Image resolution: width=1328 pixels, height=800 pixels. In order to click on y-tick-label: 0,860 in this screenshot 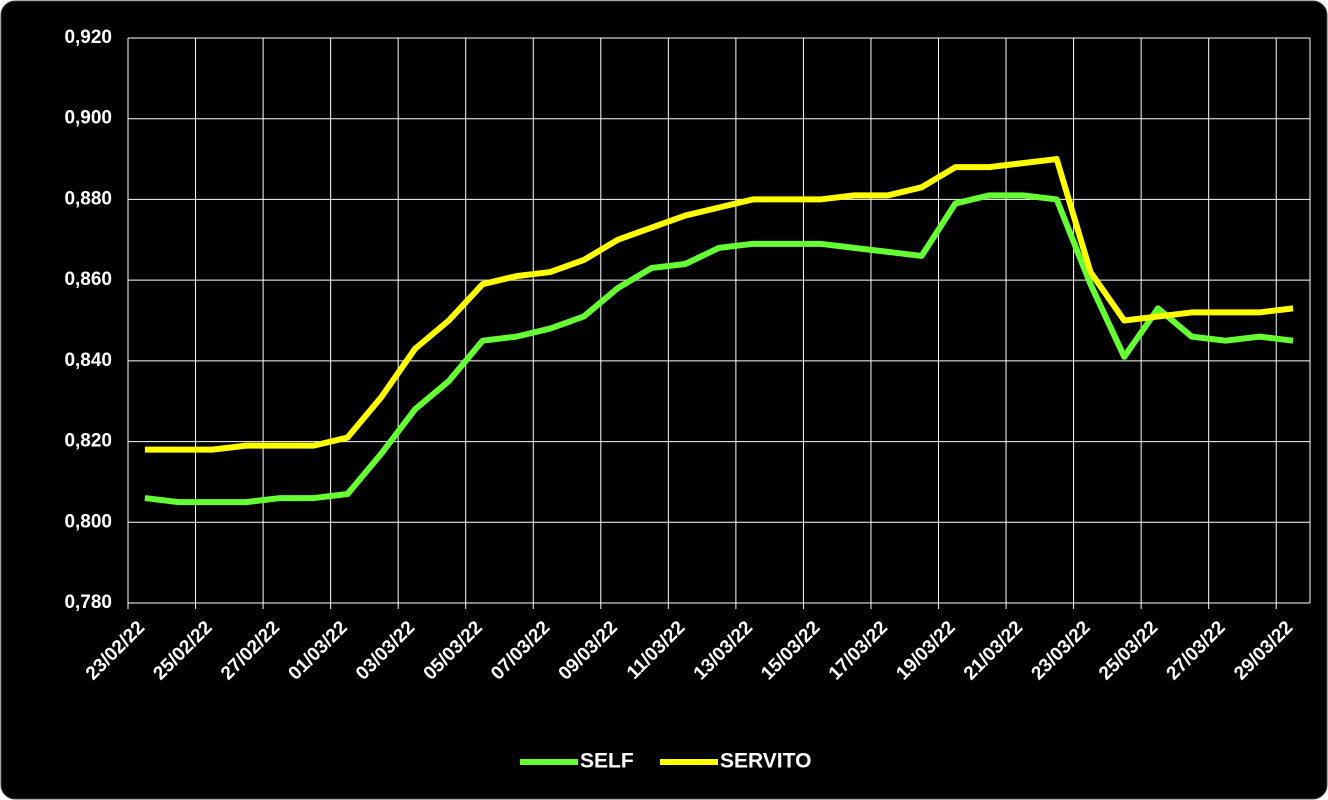, I will do `click(88, 279)`.